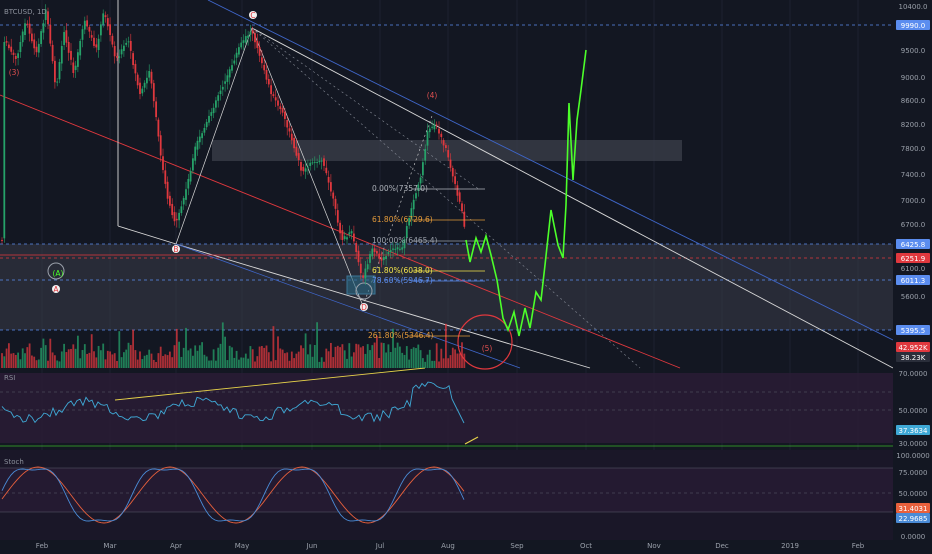  Describe the element at coordinates (364, 291) in the screenshot. I see `wave-d-circle` at that location.